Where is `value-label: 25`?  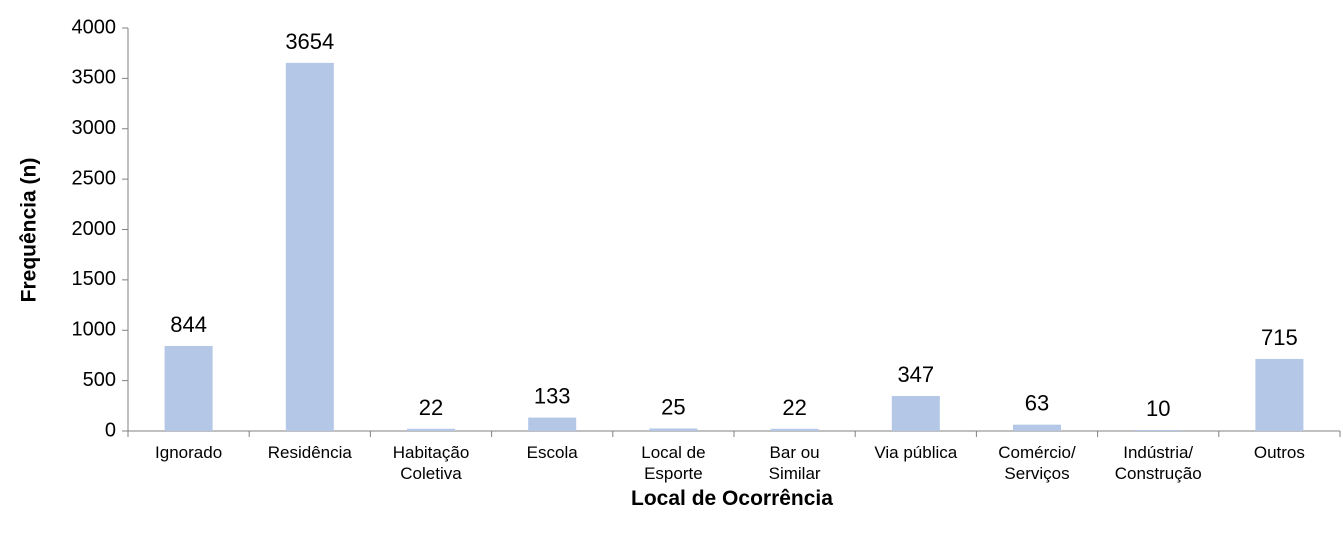
value-label: 25 is located at coordinates (673, 406).